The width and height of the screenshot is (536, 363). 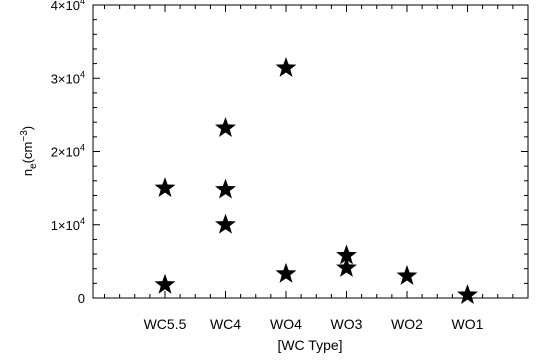 I want to click on x-tick-label: WC5.5, so click(x=165, y=324).